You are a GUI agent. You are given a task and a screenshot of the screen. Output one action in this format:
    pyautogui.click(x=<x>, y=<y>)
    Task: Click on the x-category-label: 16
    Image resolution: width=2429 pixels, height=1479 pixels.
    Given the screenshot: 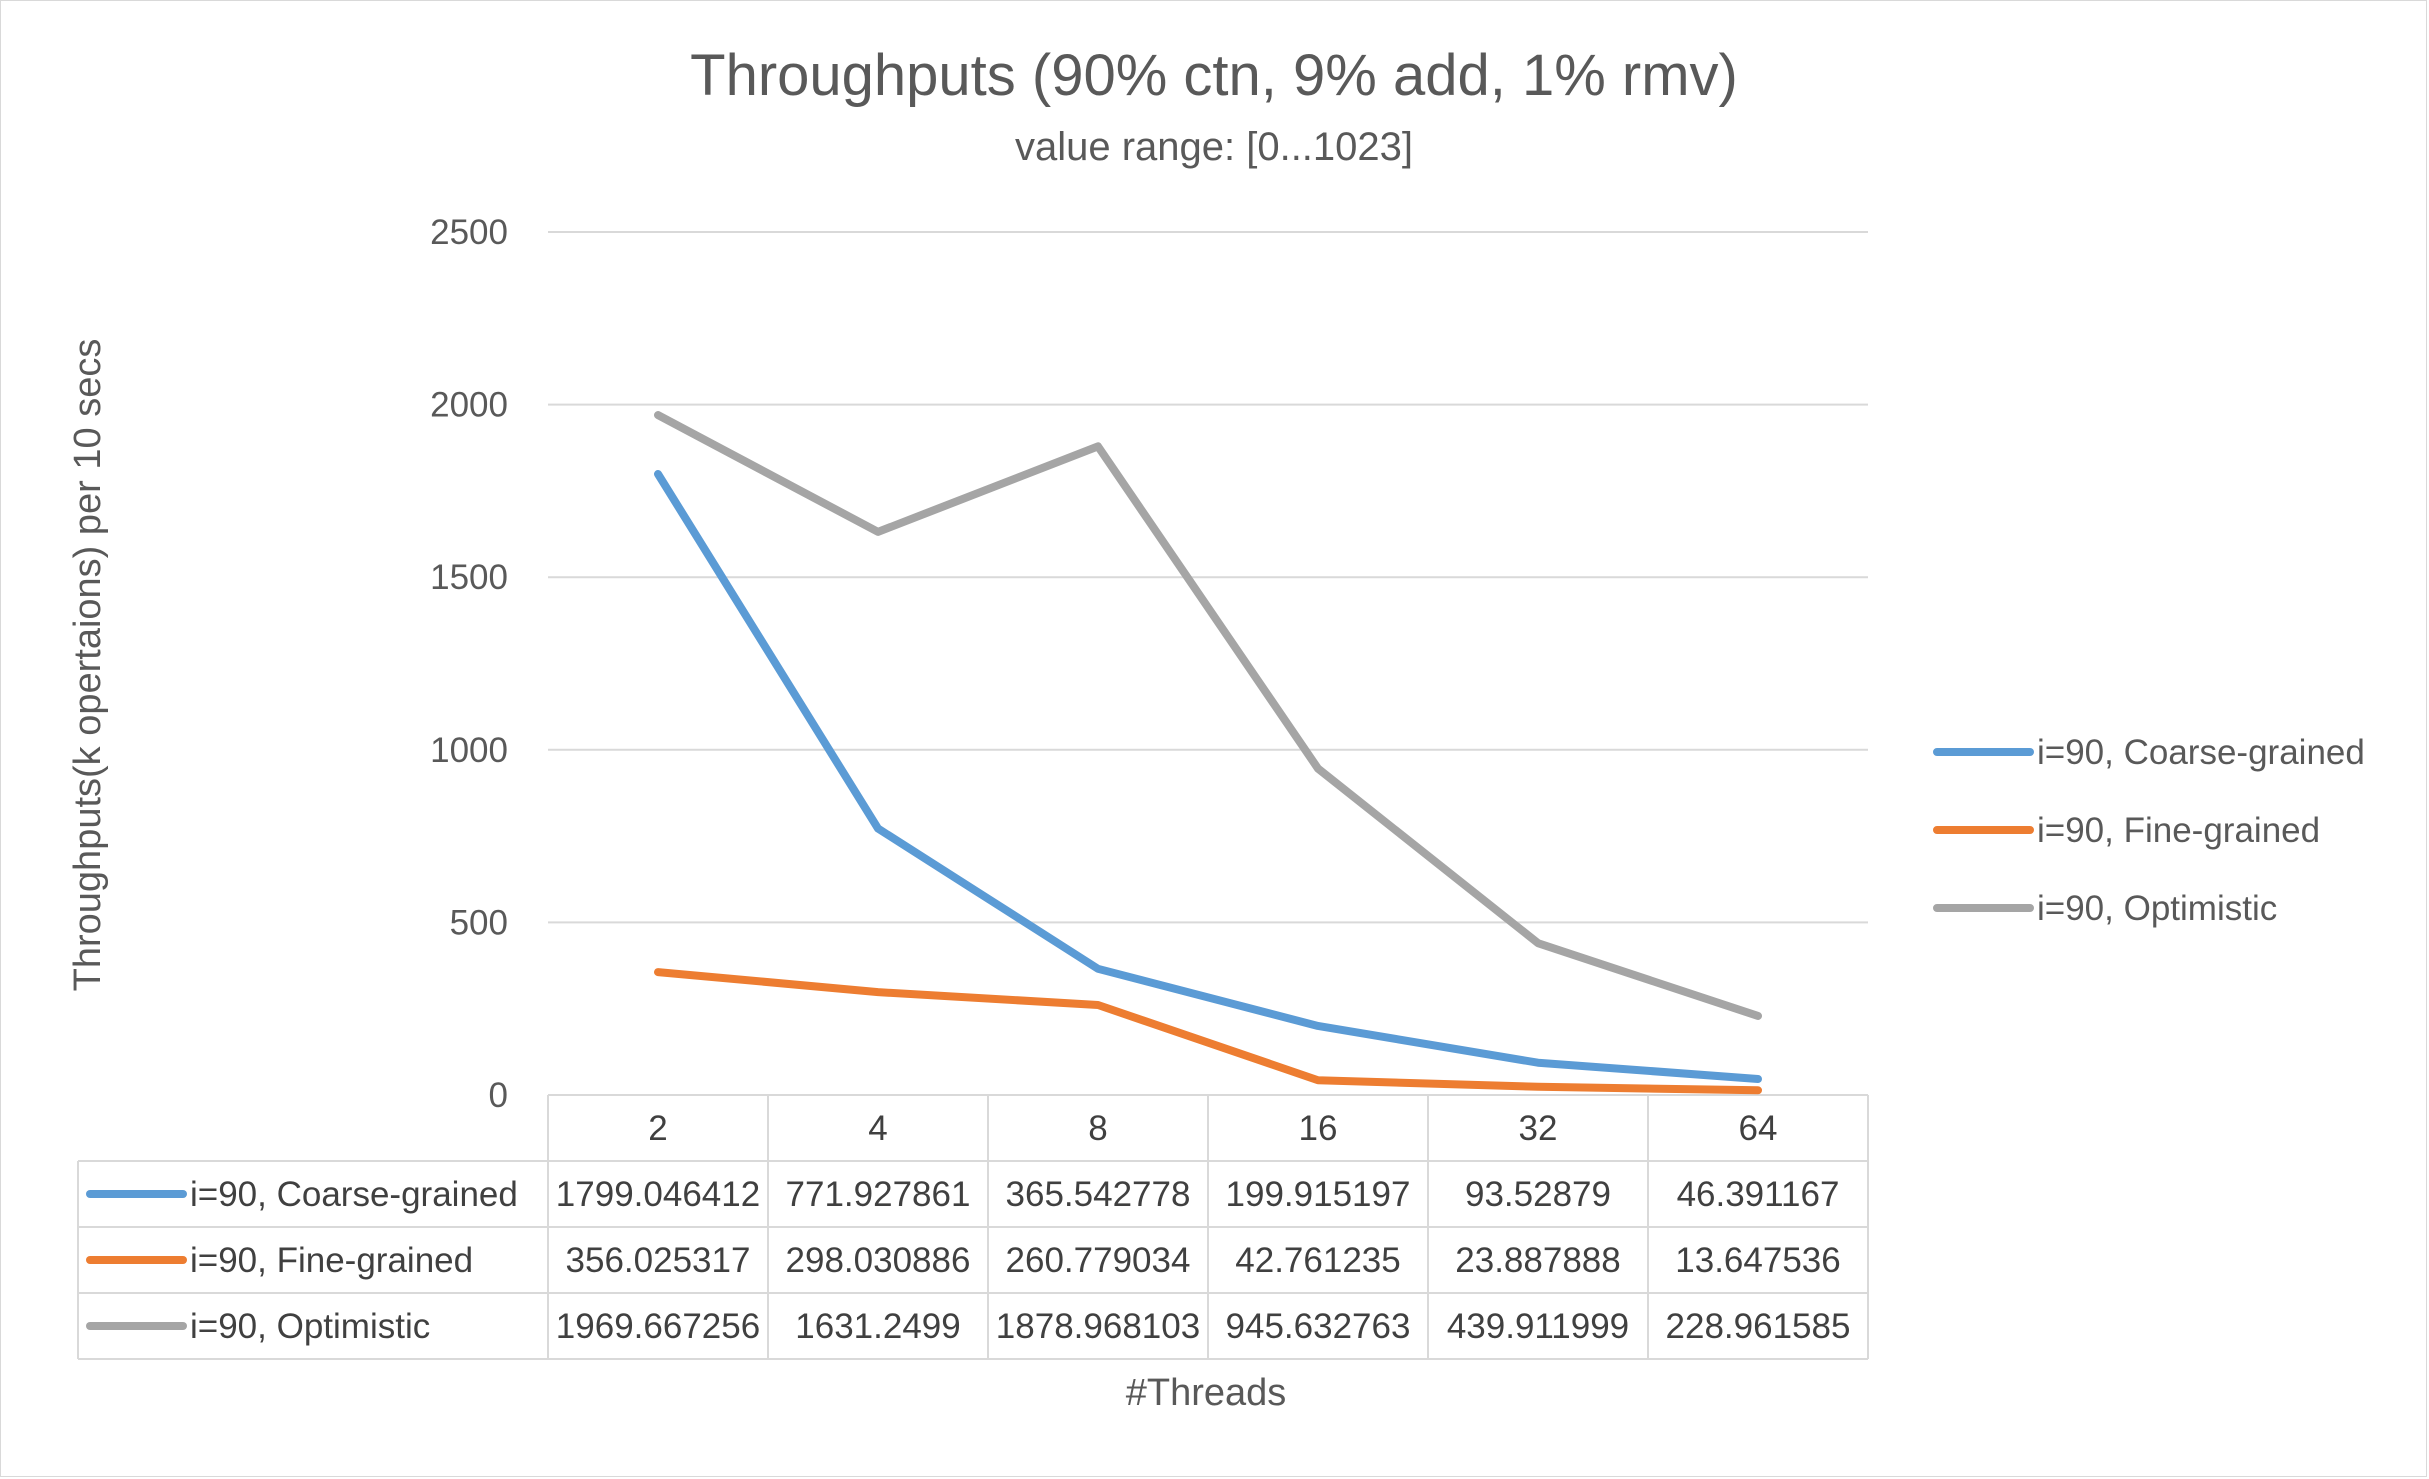 What is the action you would take?
    pyautogui.click(x=1318, y=1128)
    